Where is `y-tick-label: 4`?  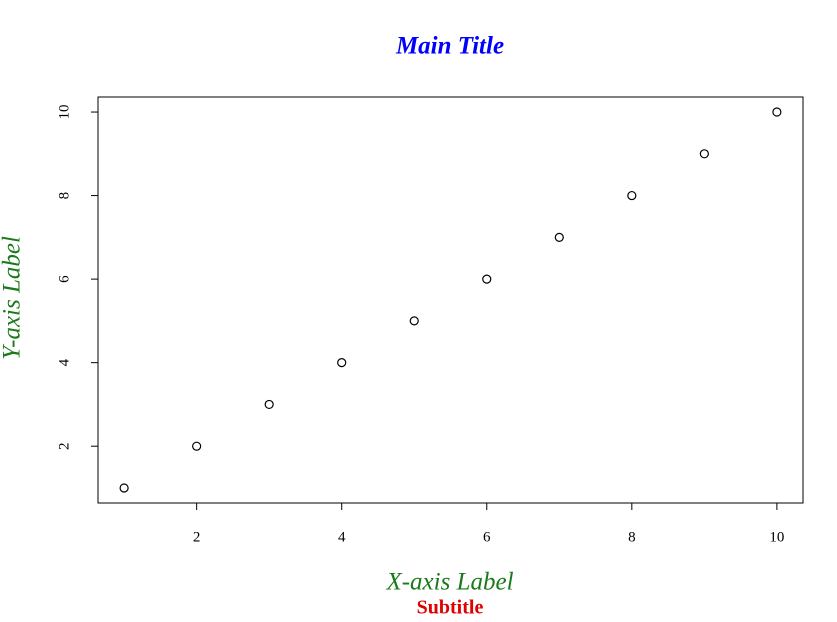
y-tick-label: 4 is located at coordinates (64, 362).